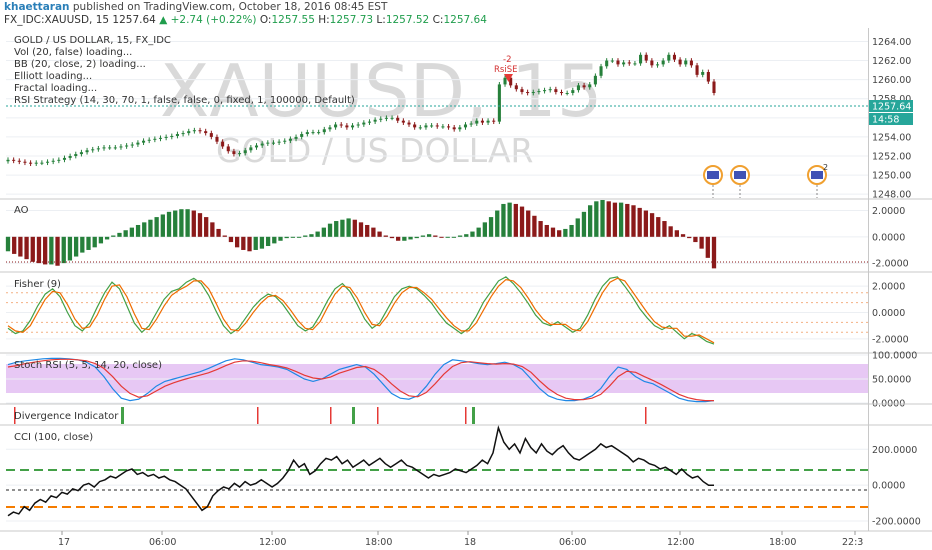 The height and width of the screenshot is (550, 932). Describe the element at coordinates (891, 195) in the screenshot. I see `y-tick-label: 1248.00` at that location.